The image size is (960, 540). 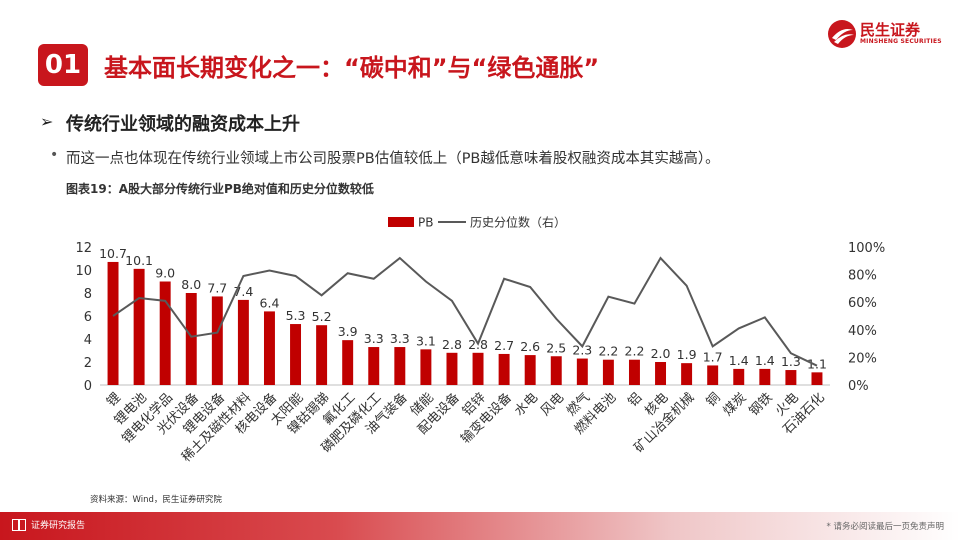 I want to click on y-right-tick-1: 20%, so click(x=862, y=358).